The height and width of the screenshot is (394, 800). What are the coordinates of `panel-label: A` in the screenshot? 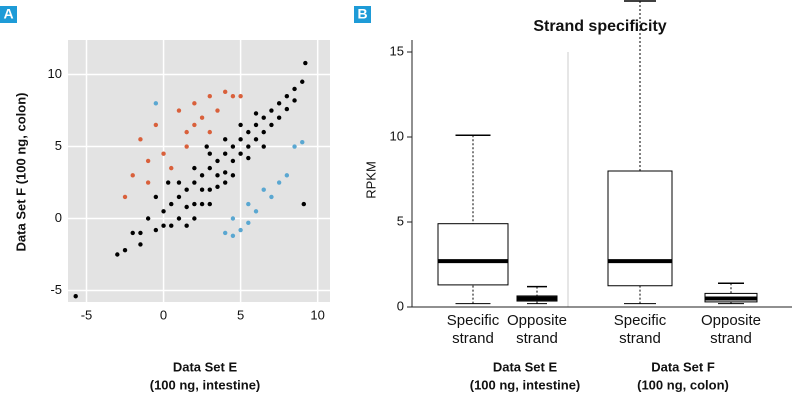 It's located at (8, 14).